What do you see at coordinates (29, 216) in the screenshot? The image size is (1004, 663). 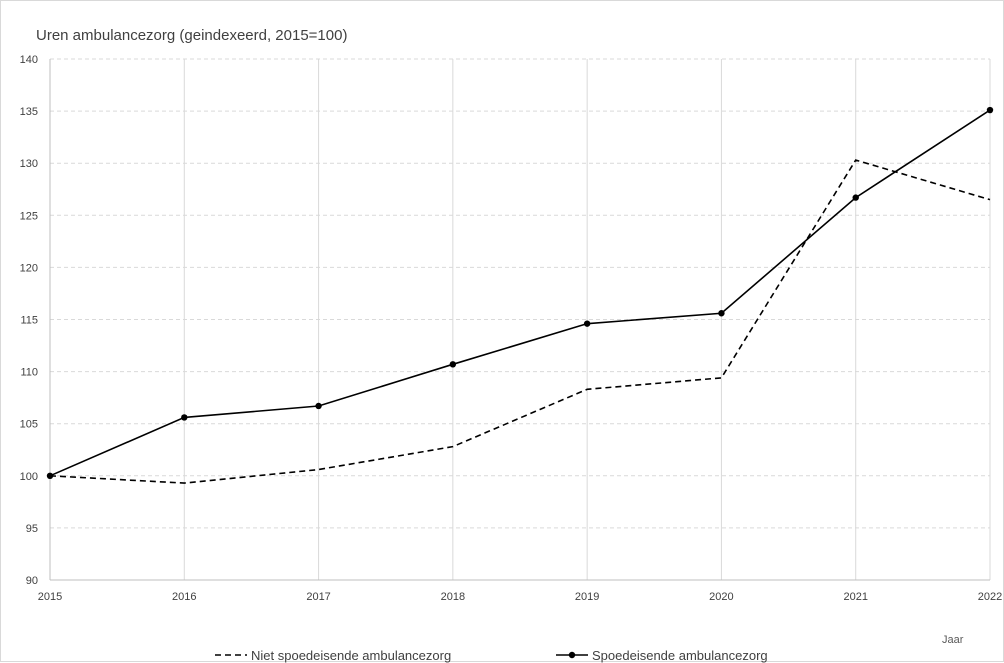 I see `y-tick-label: 125` at bounding box center [29, 216].